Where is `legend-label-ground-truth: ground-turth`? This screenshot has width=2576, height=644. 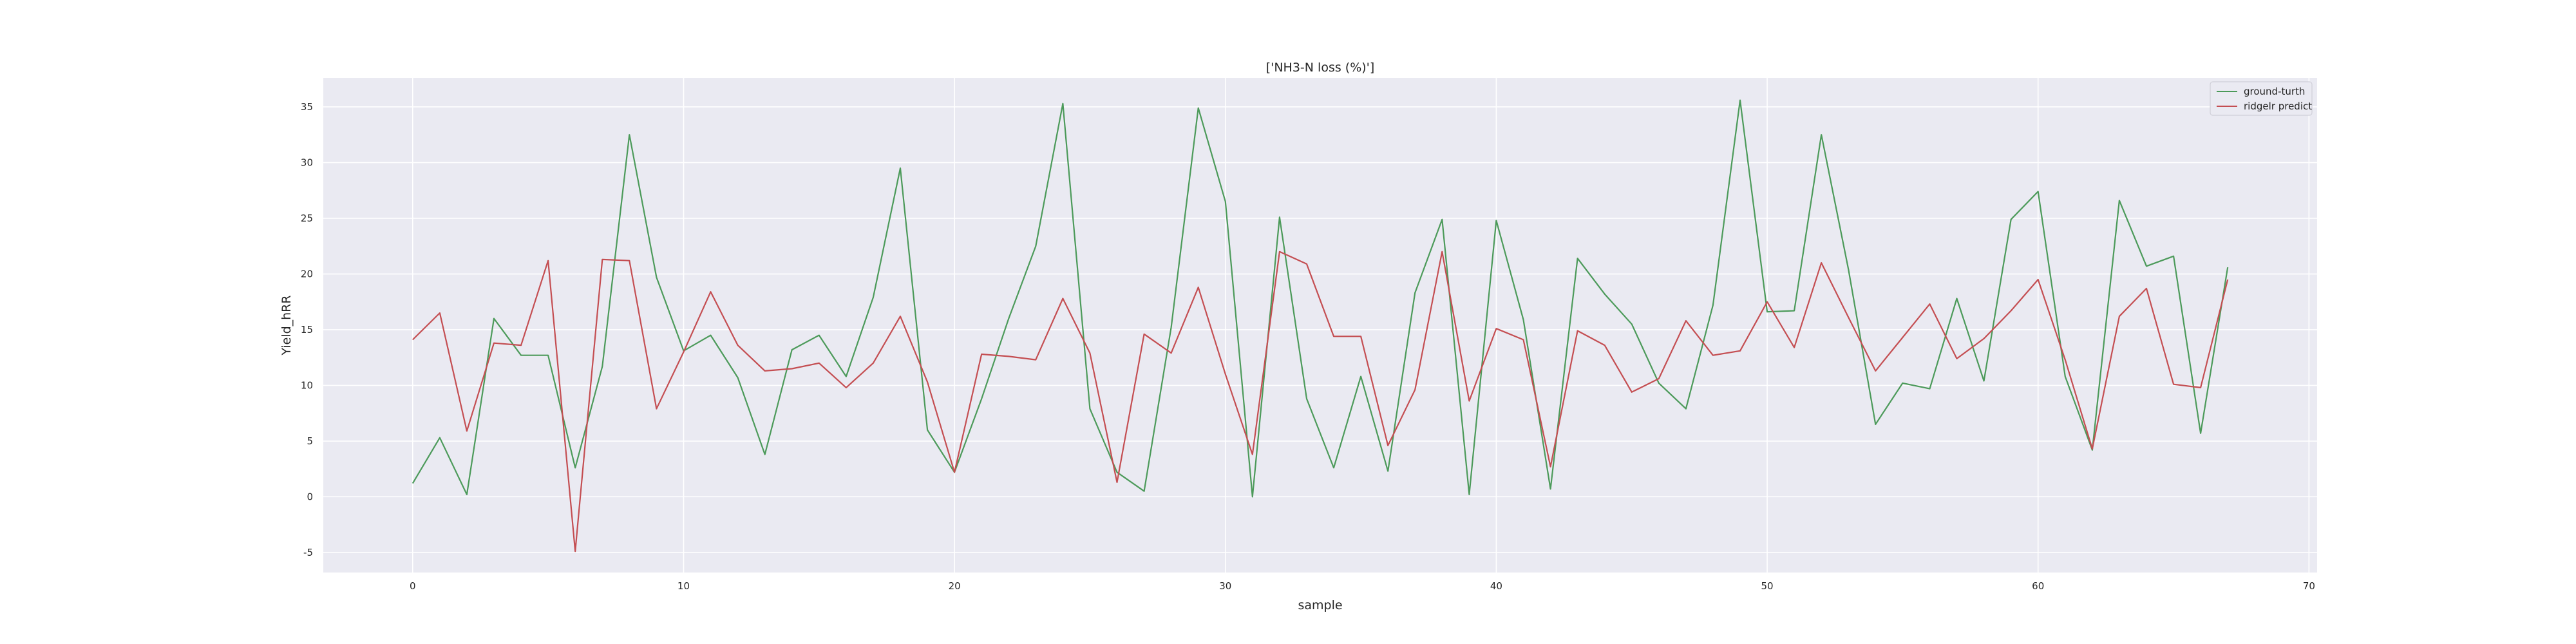
legend-label-ground-truth: ground-turth is located at coordinates (2274, 92).